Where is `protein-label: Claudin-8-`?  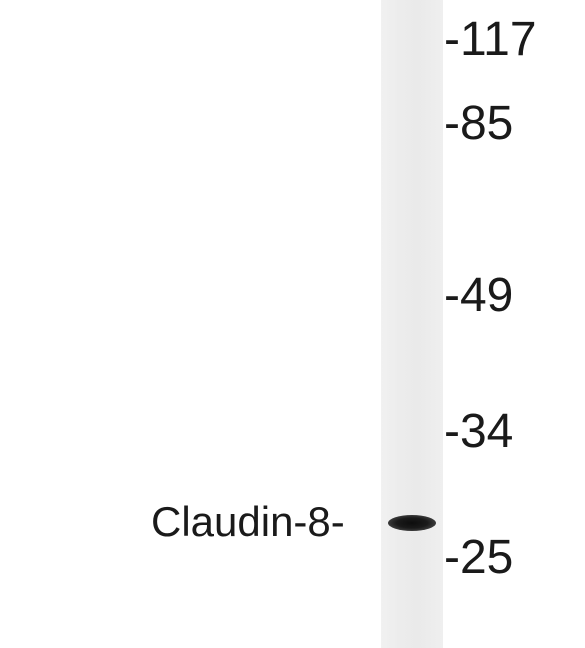
protein-label: Claudin-8- is located at coordinates (248, 521).